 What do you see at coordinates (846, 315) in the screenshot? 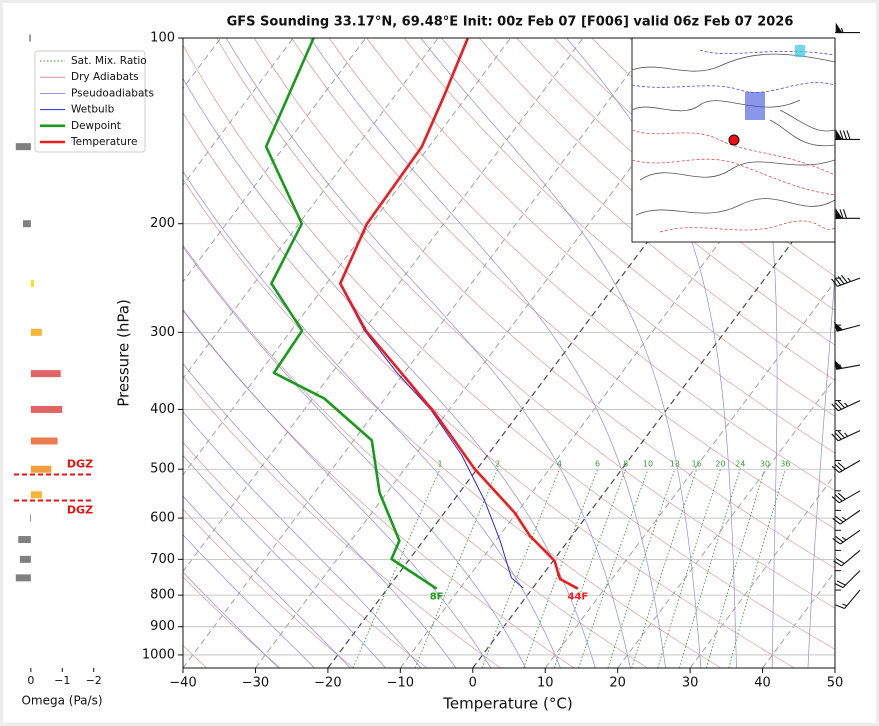
I see `wind-barbs` at bounding box center [846, 315].